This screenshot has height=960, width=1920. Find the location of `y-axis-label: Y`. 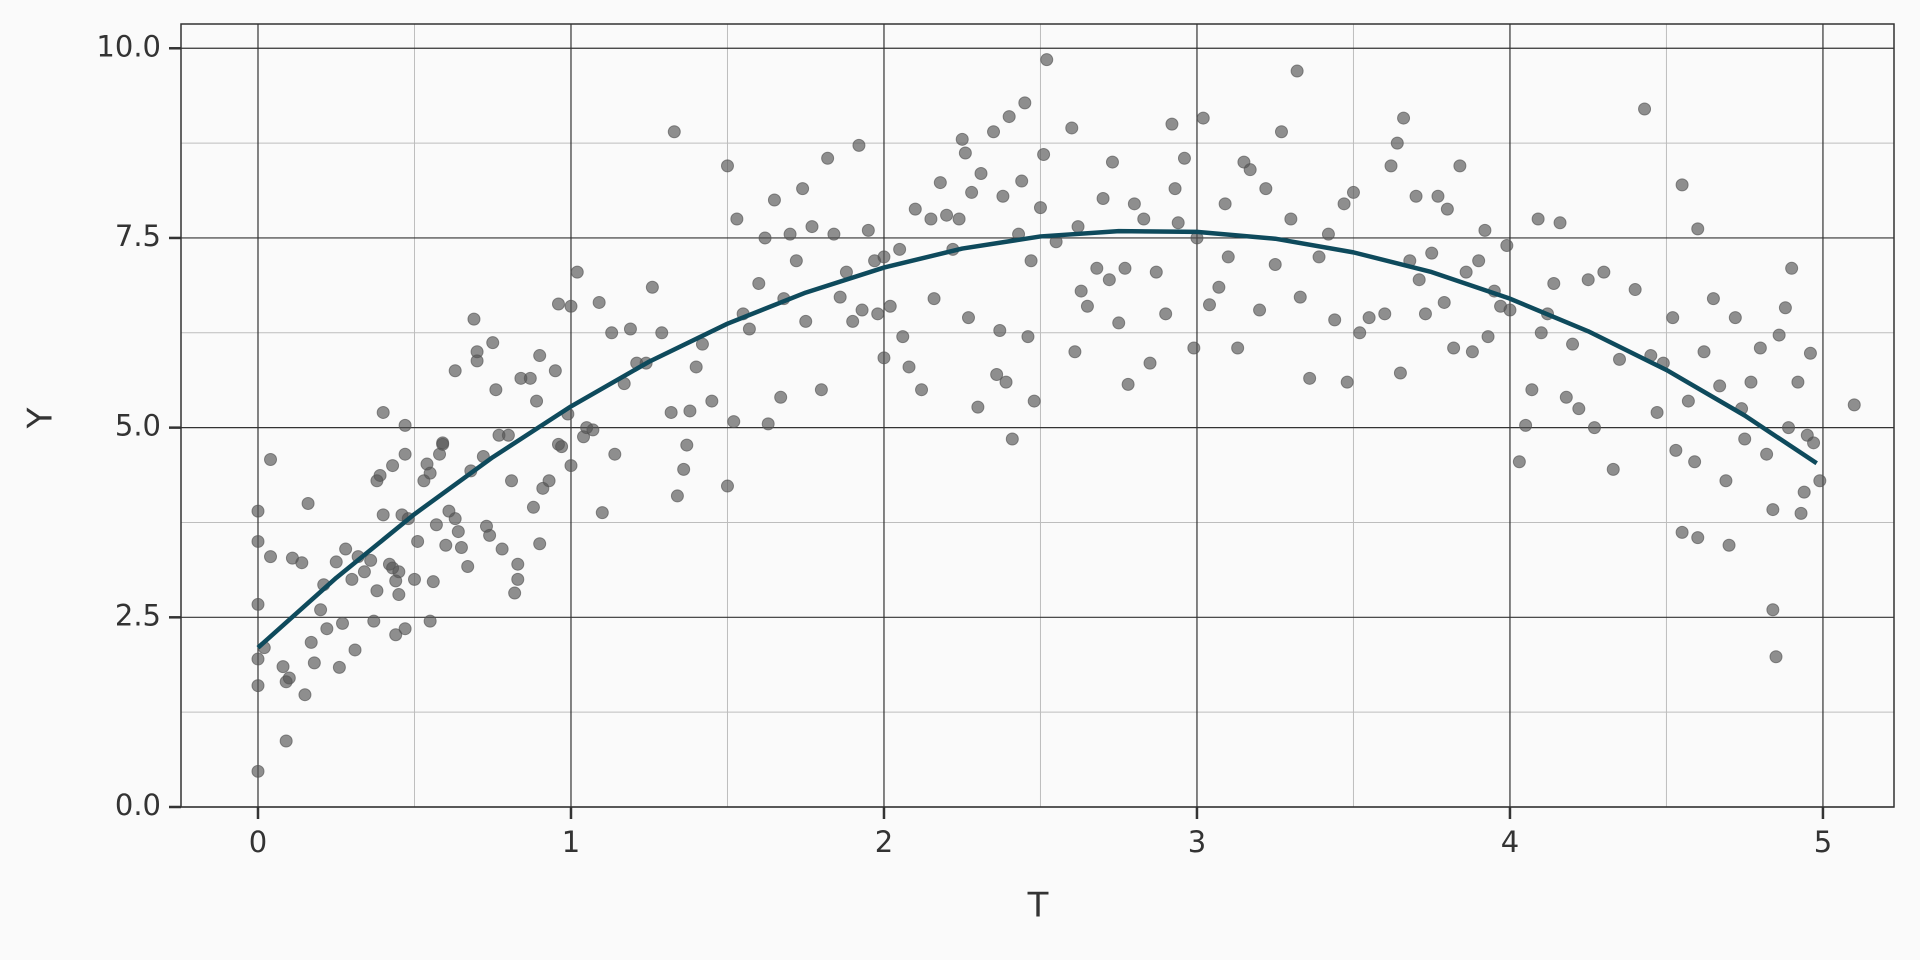

y-axis-label: Y is located at coordinates (41, 418).